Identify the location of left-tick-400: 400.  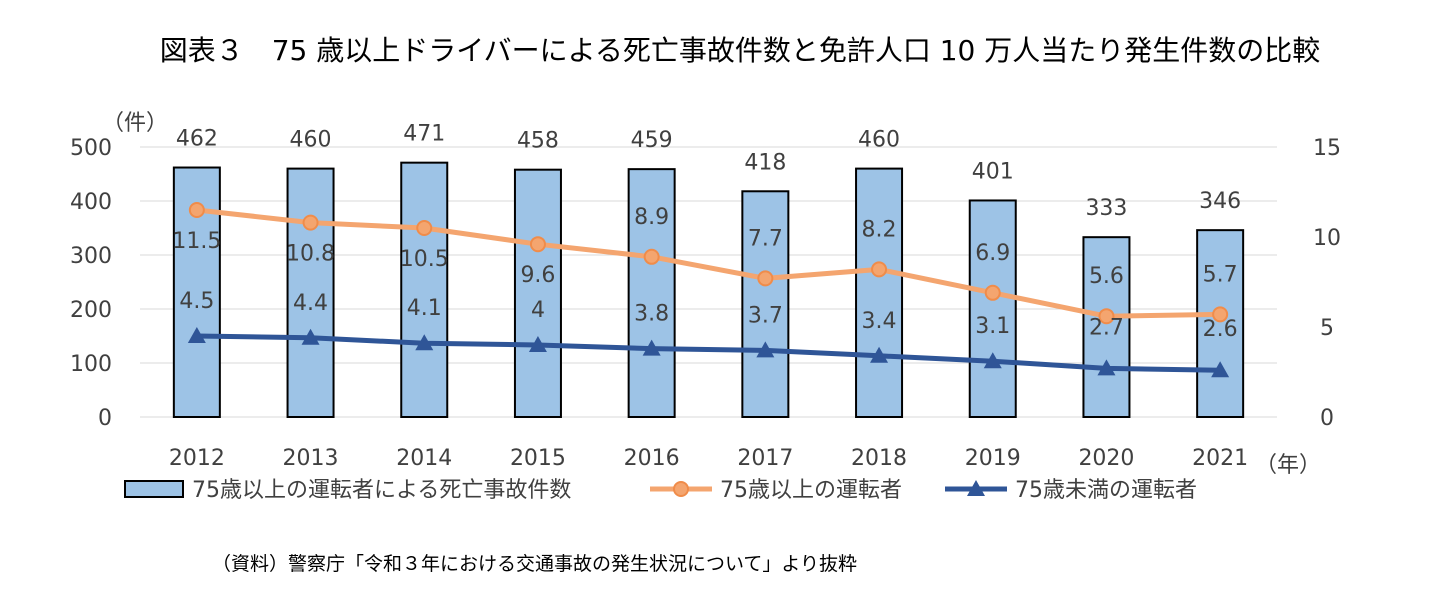
(91, 202).